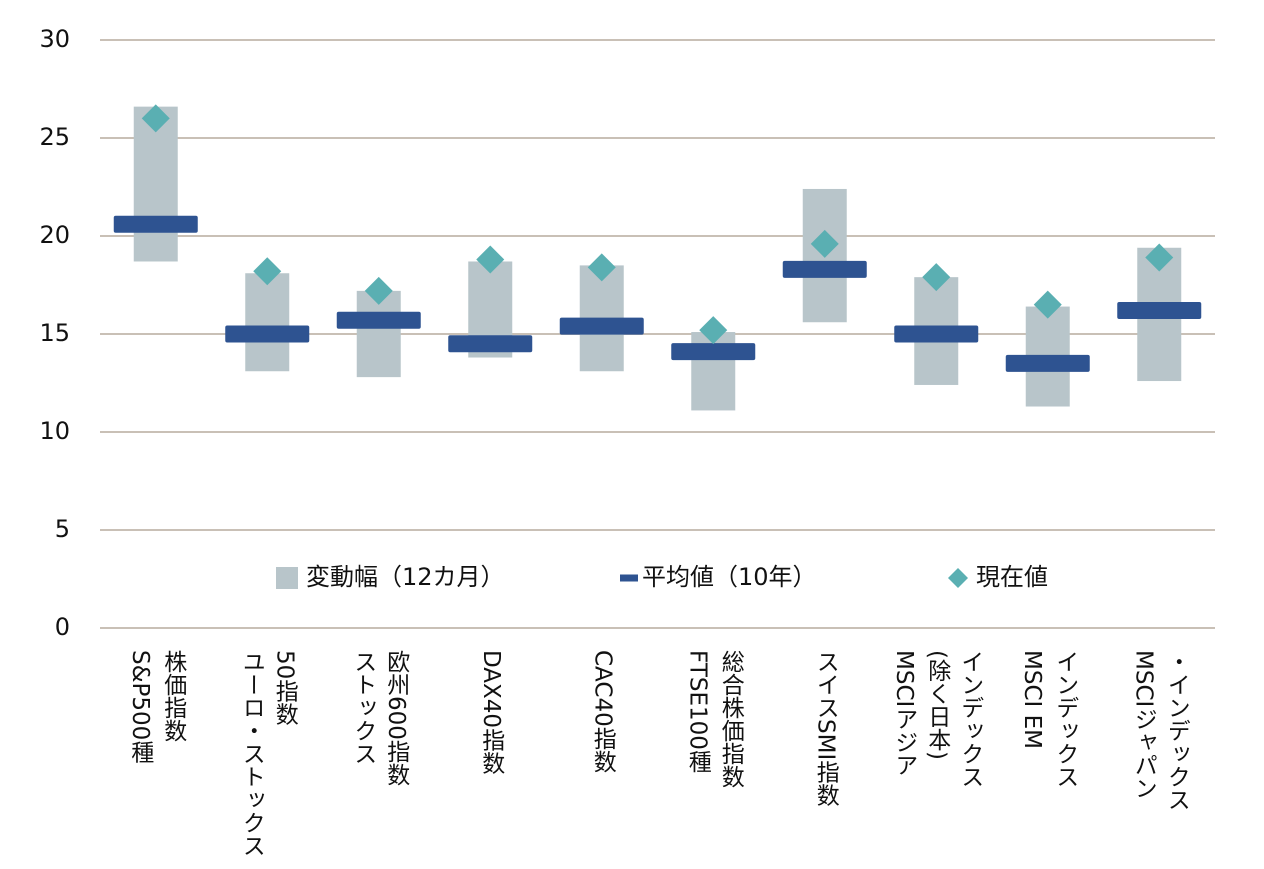 The width and height of the screenshot is (1264, 869). I want to click on x-tick-label: DAX40指数, so click(490, 712).